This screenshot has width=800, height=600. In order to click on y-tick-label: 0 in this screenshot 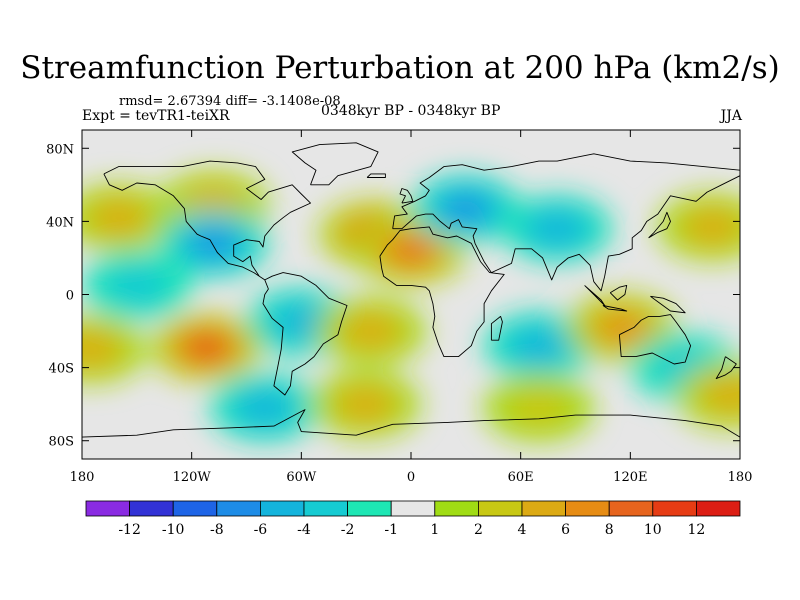, I will do `click(70, 296)`.